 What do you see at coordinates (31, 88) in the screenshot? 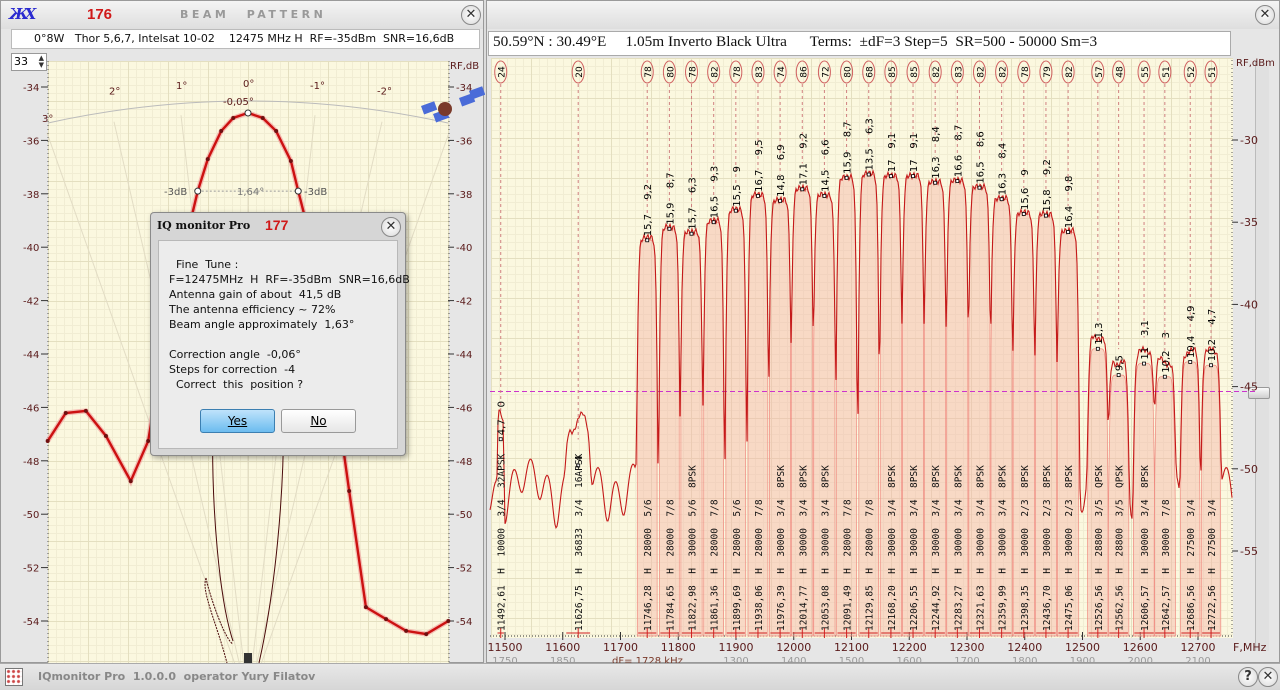
I see `y-tick-label-left: -34` at bounding box center [31, 88].